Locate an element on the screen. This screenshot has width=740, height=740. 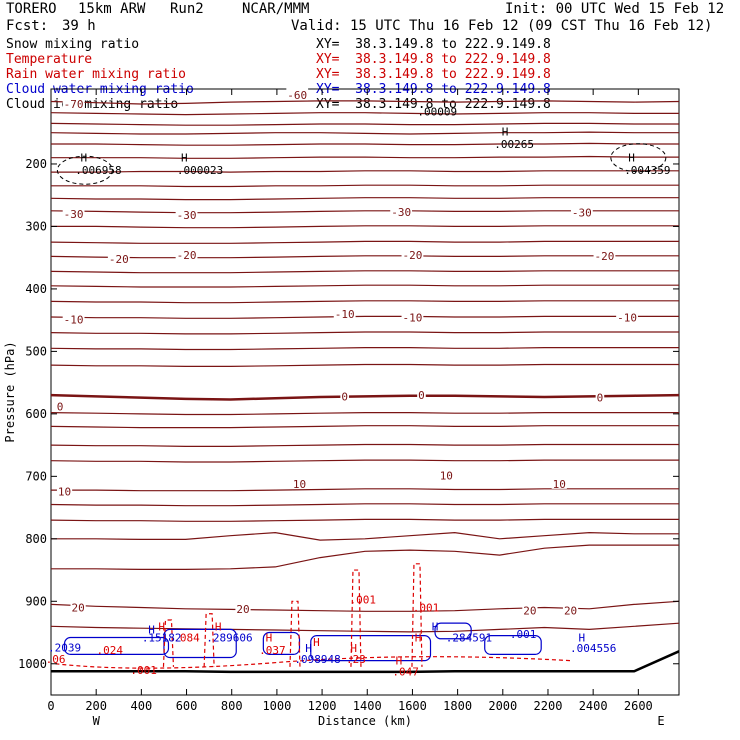
x-tick-label: 200 is located at coordinates (96, 706).